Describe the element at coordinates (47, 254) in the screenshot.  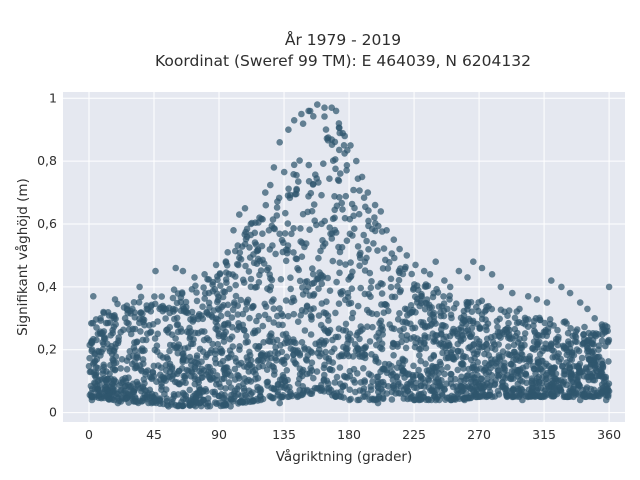
I see `y-axis-ticks: 0 0,2 0,4 0,6 0,8 1` at that location.